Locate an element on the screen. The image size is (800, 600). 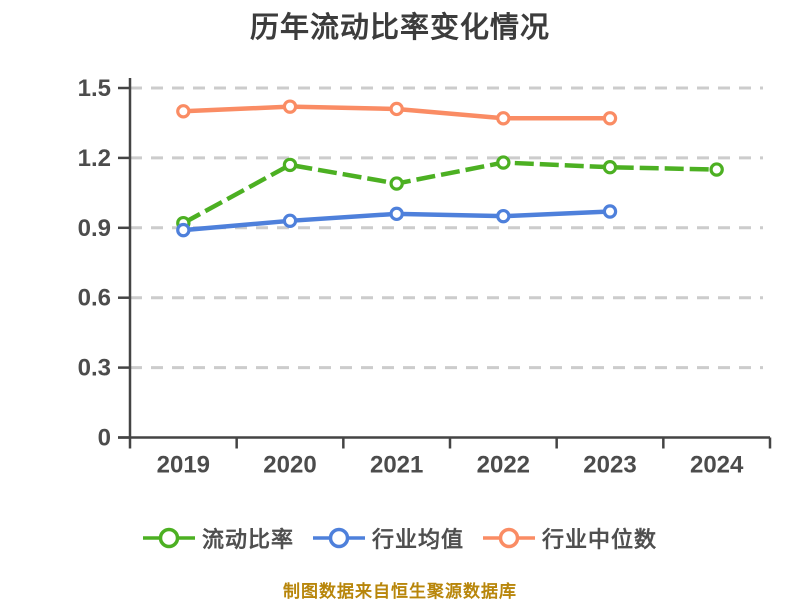
data-point-industry-median-2022 is located at coordinates (503, 118).